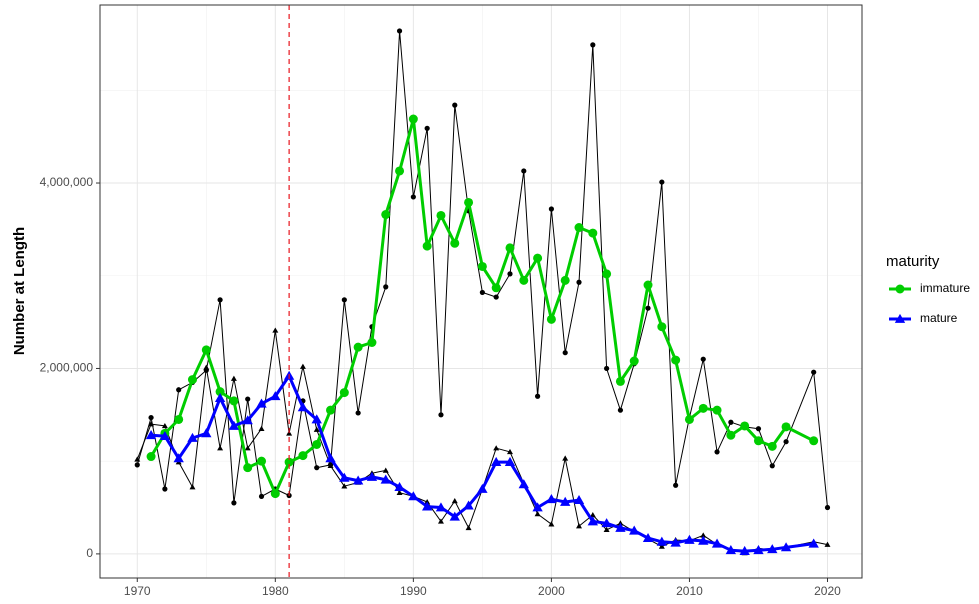 This screenshot has height=604, width=979. What do you see at coordinates (413, 591) in the screenshot?
I see `x-tick-label: 1990` at bounding box center [413, 591].